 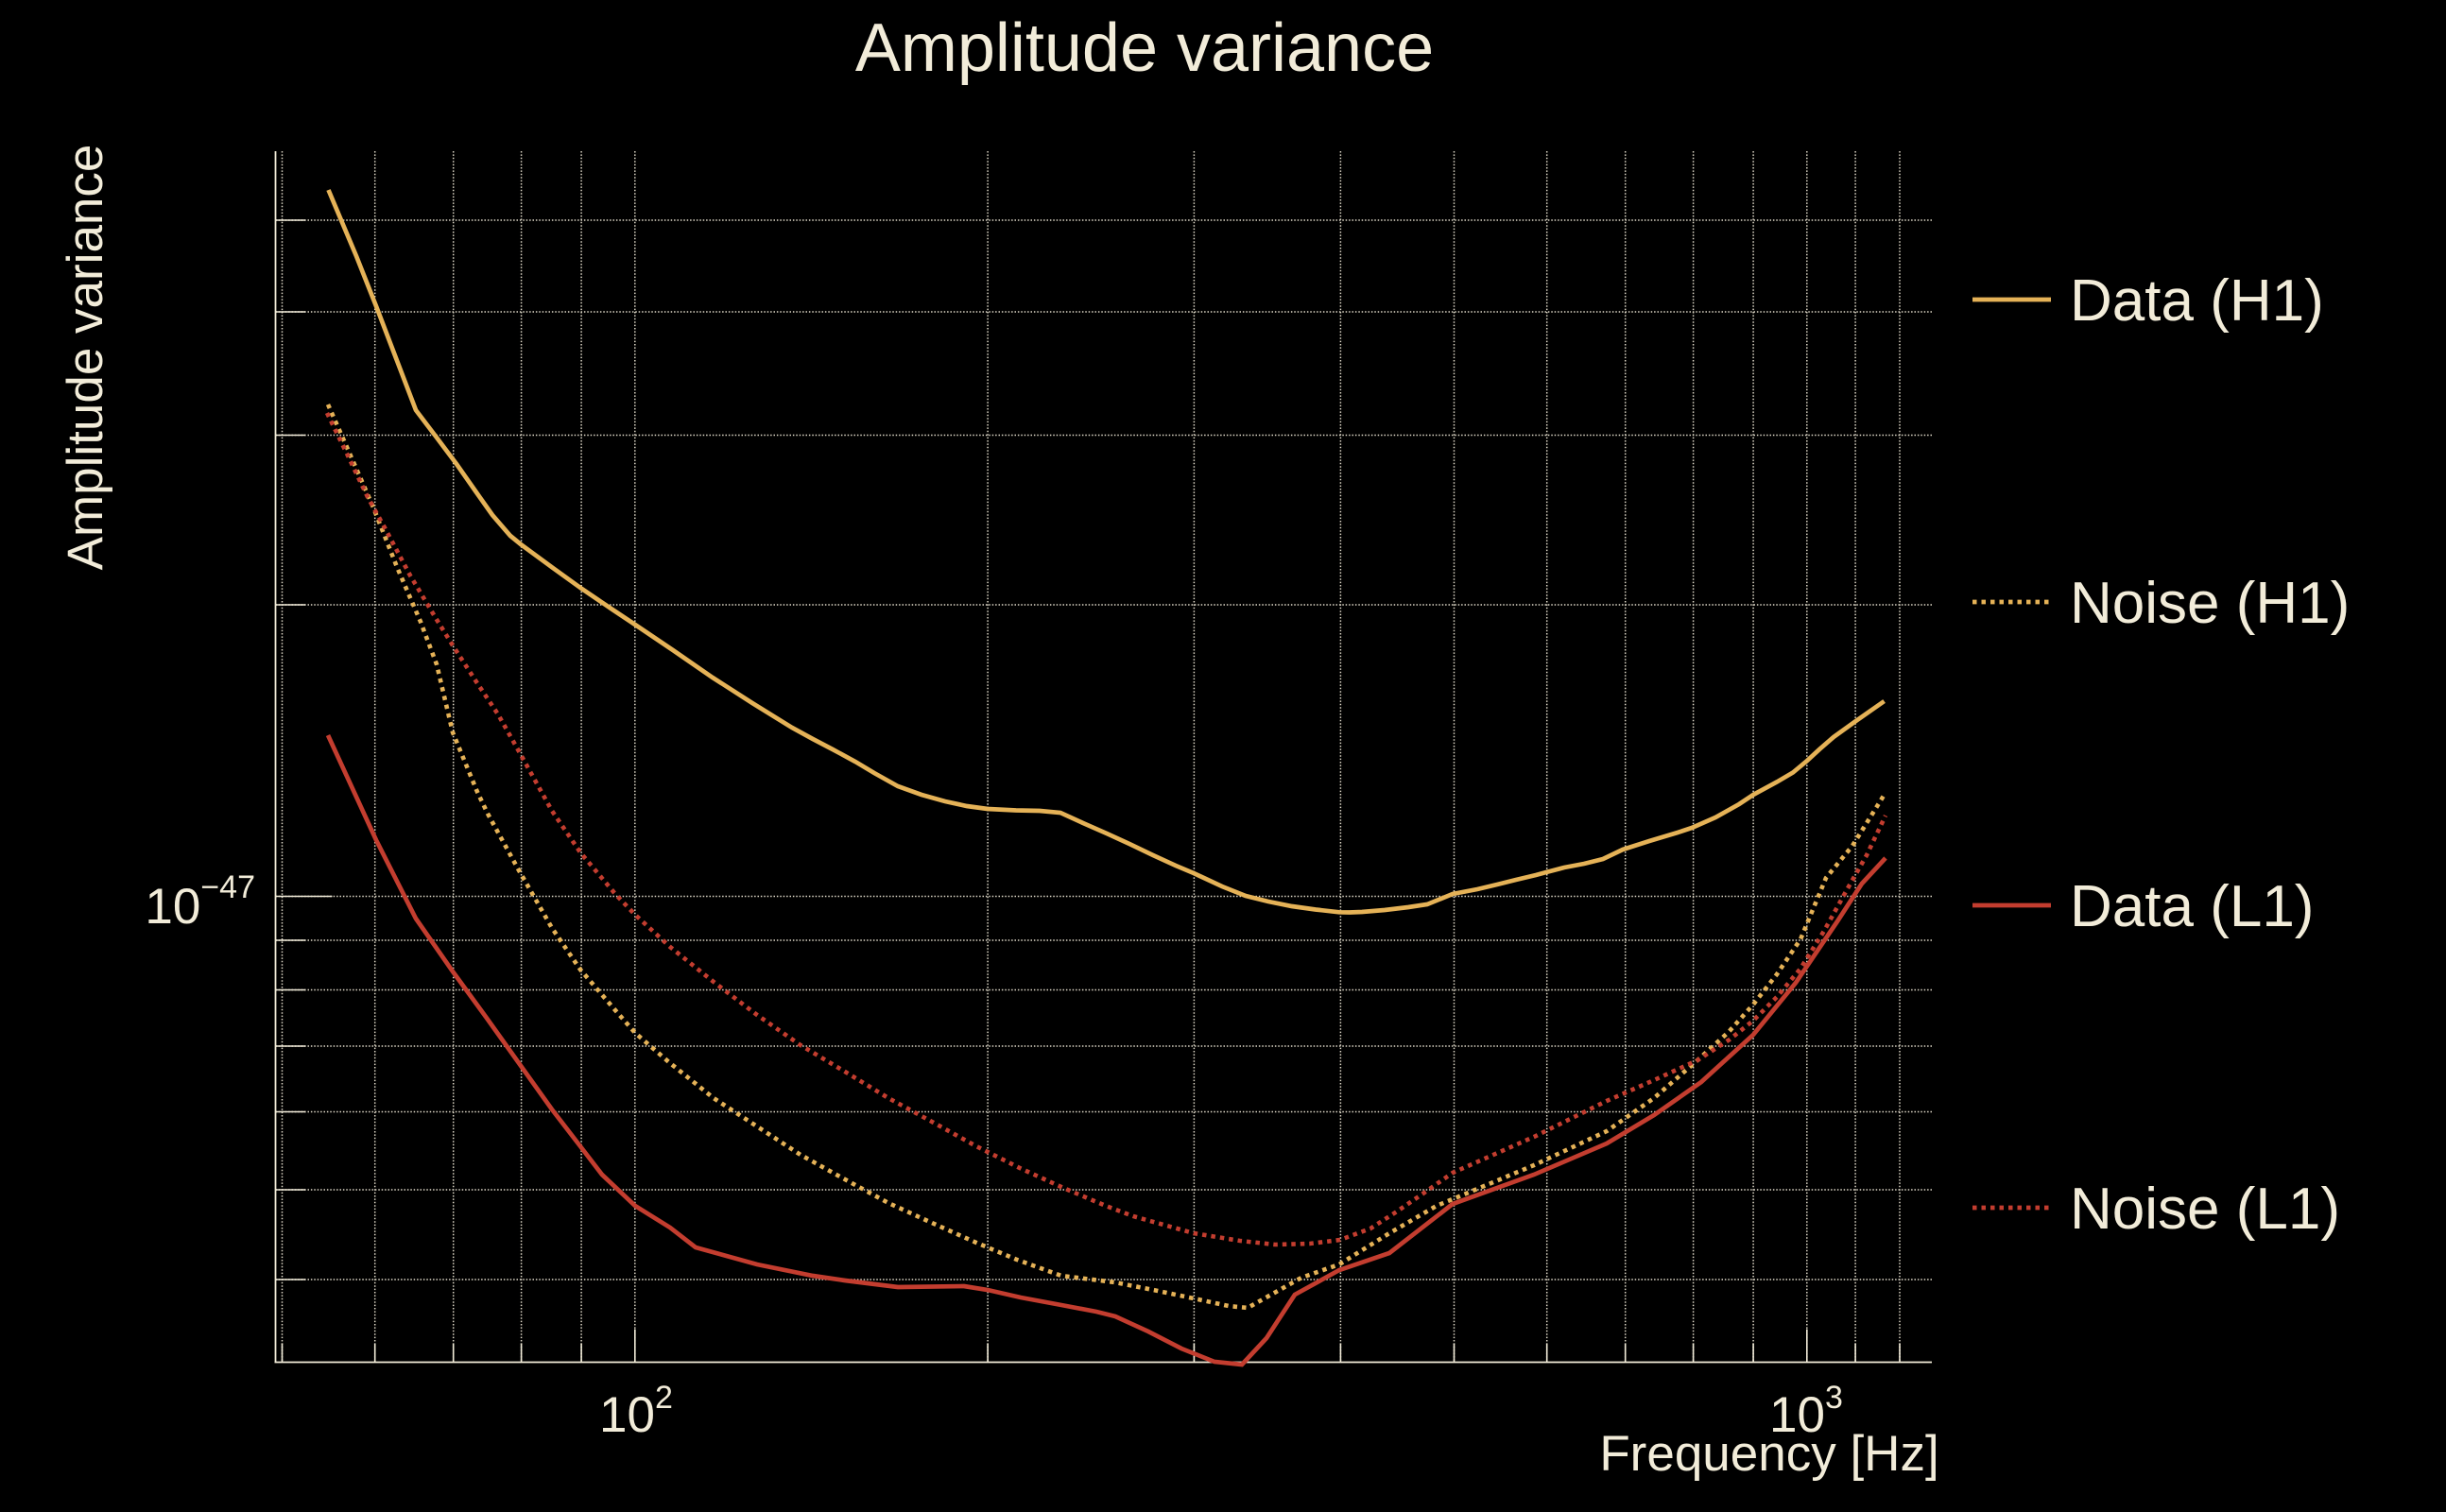 I want to click on svg-text: Data (L1), so click(x=2192, y=906).